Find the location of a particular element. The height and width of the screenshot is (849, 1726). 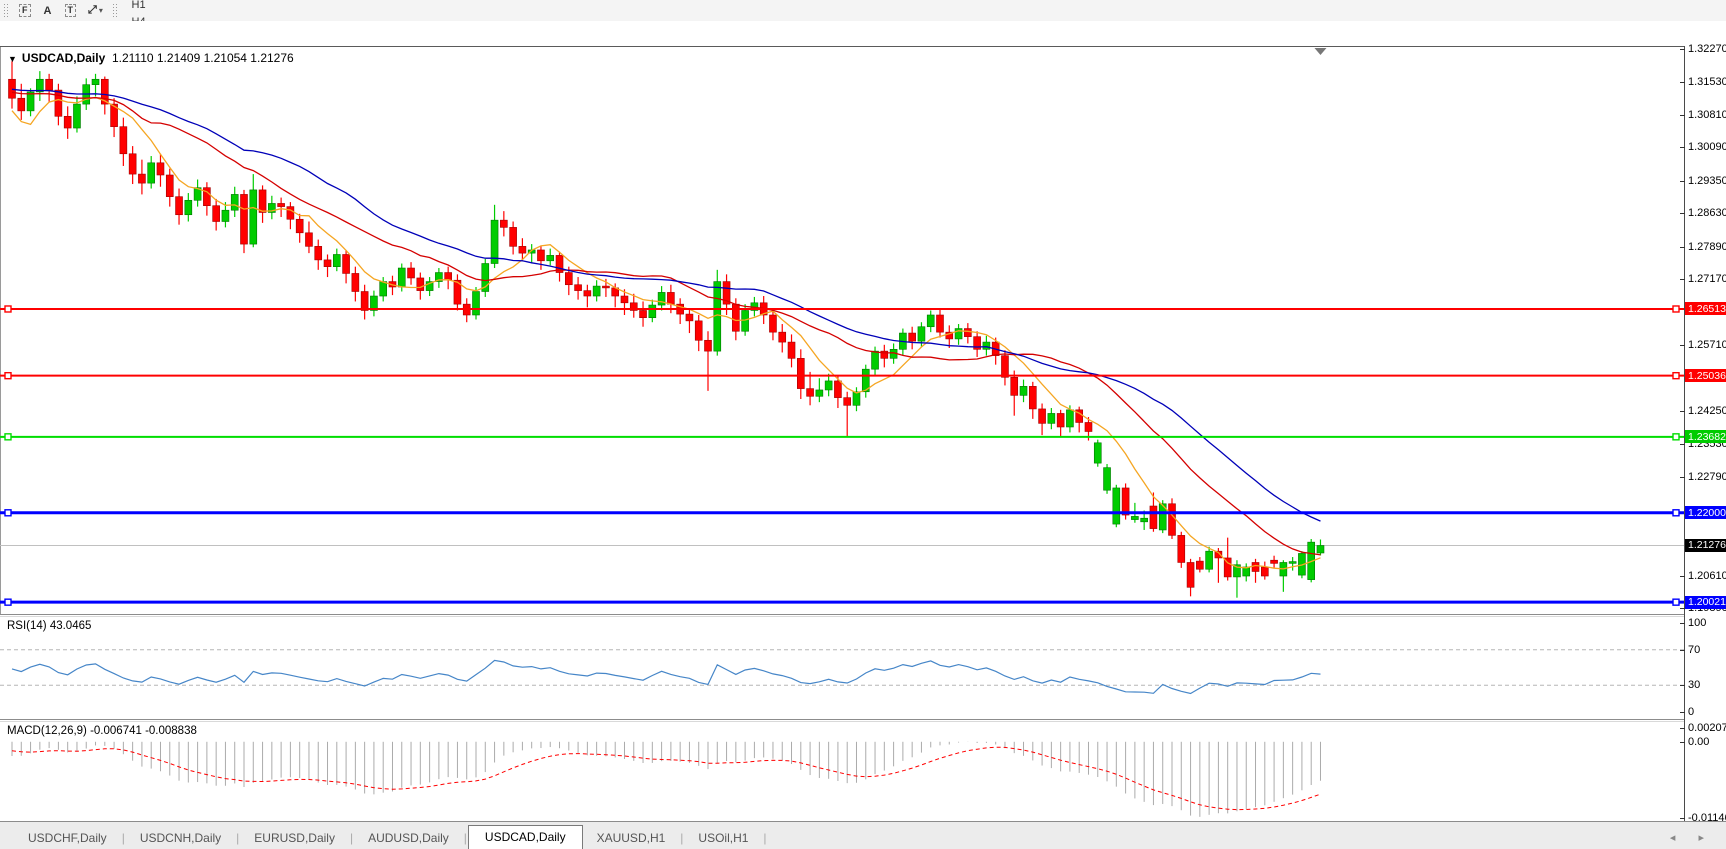

rsi-panel is located at coordinates (842, 668).